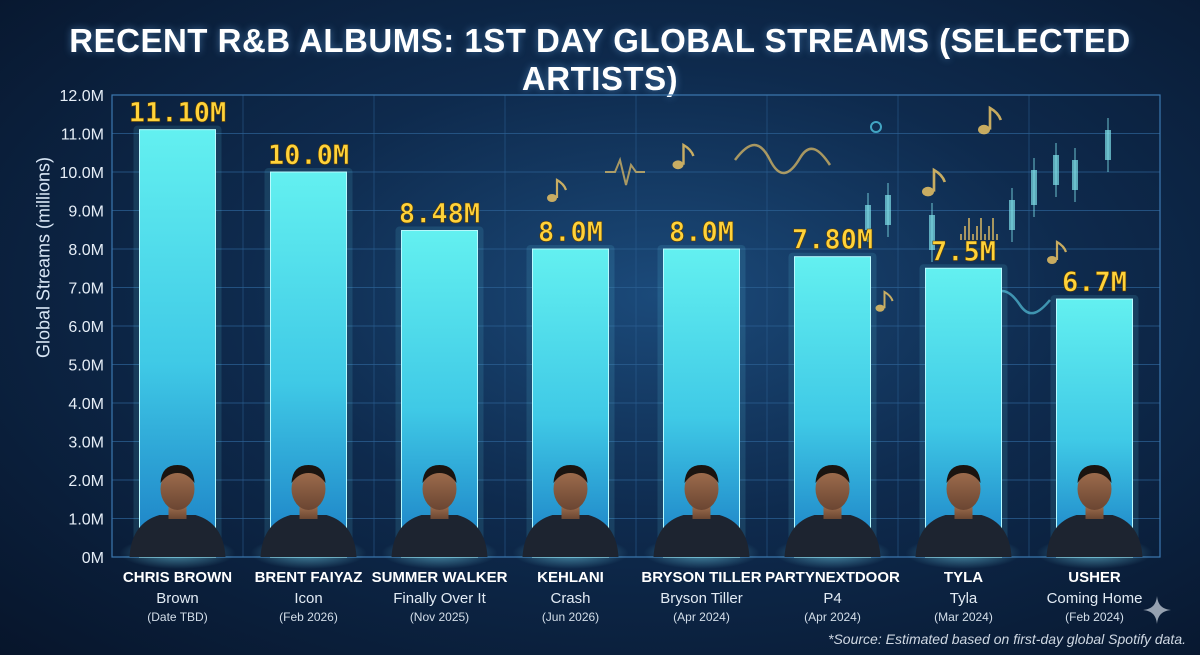  What do you see at coordinates (1094, 617) in the screenshot?
I see `release-date: (Feb 2024)` at bounding box center [1094, 617].